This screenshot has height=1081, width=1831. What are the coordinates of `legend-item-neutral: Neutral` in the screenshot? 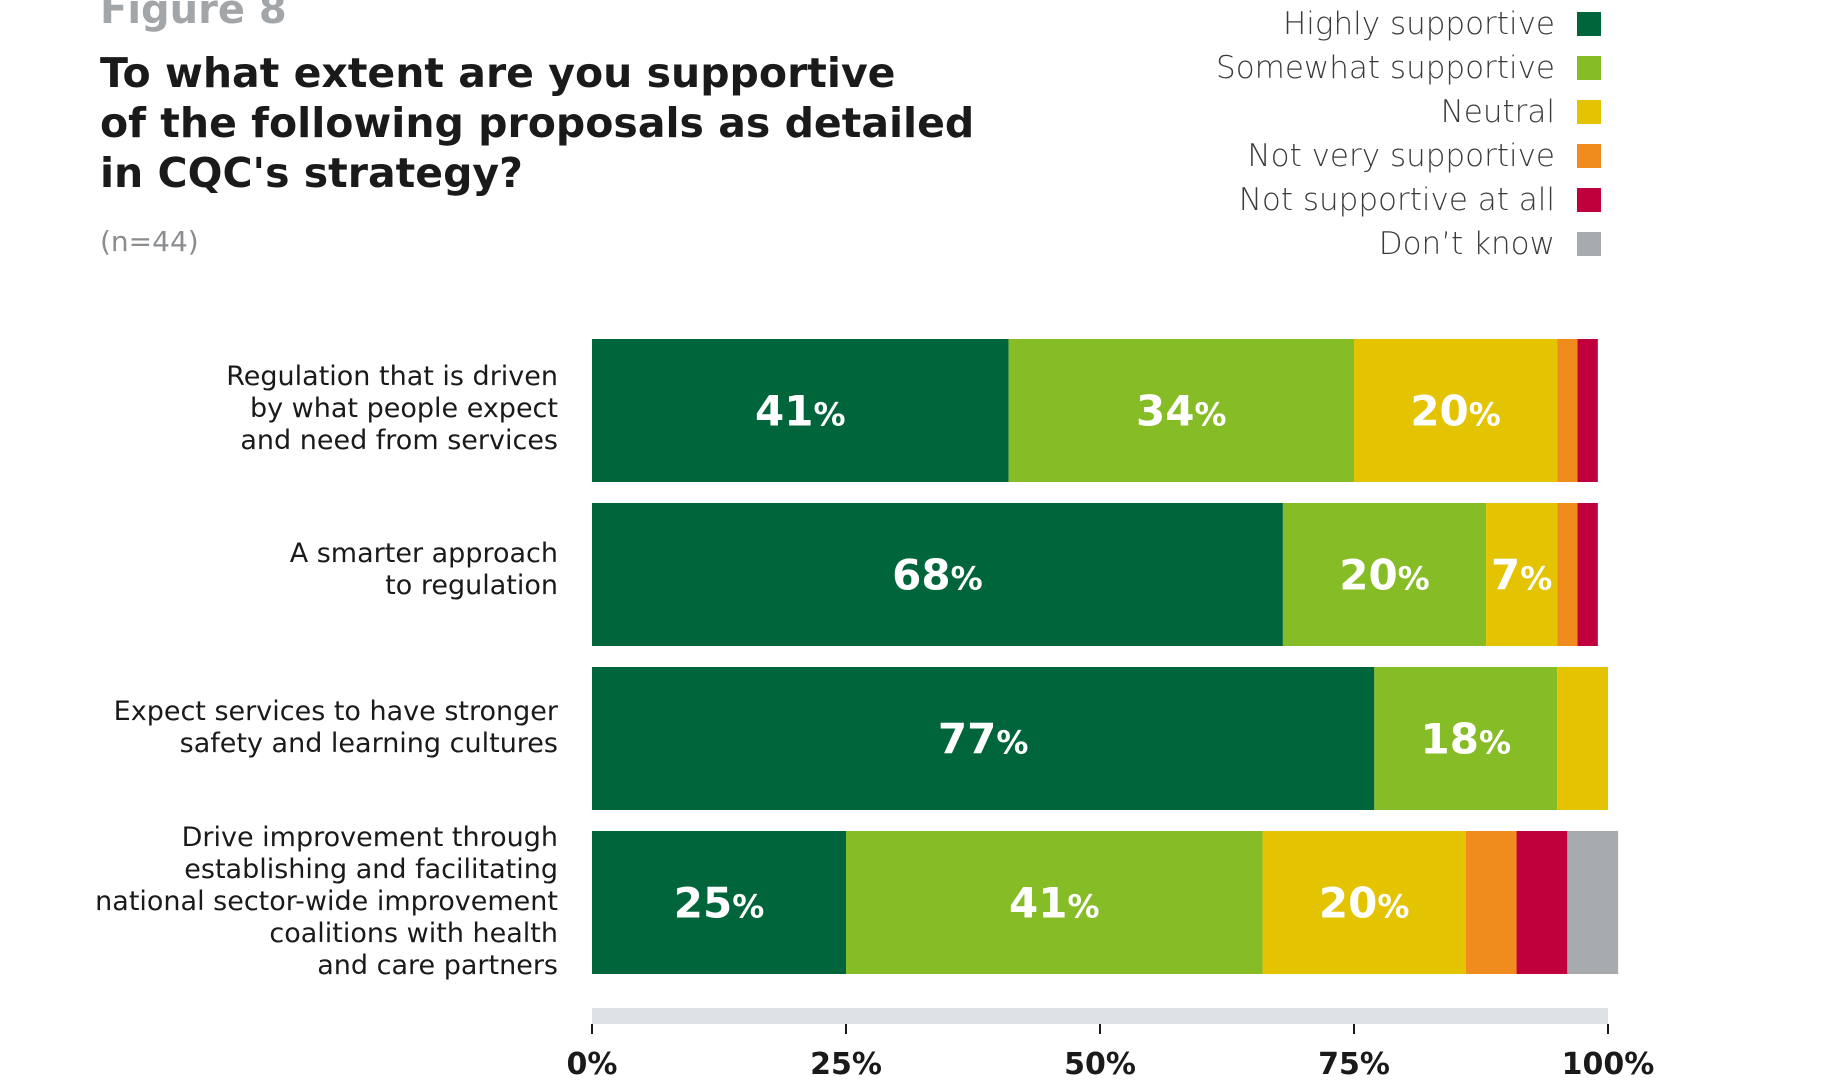 It's located at (1408, 112).